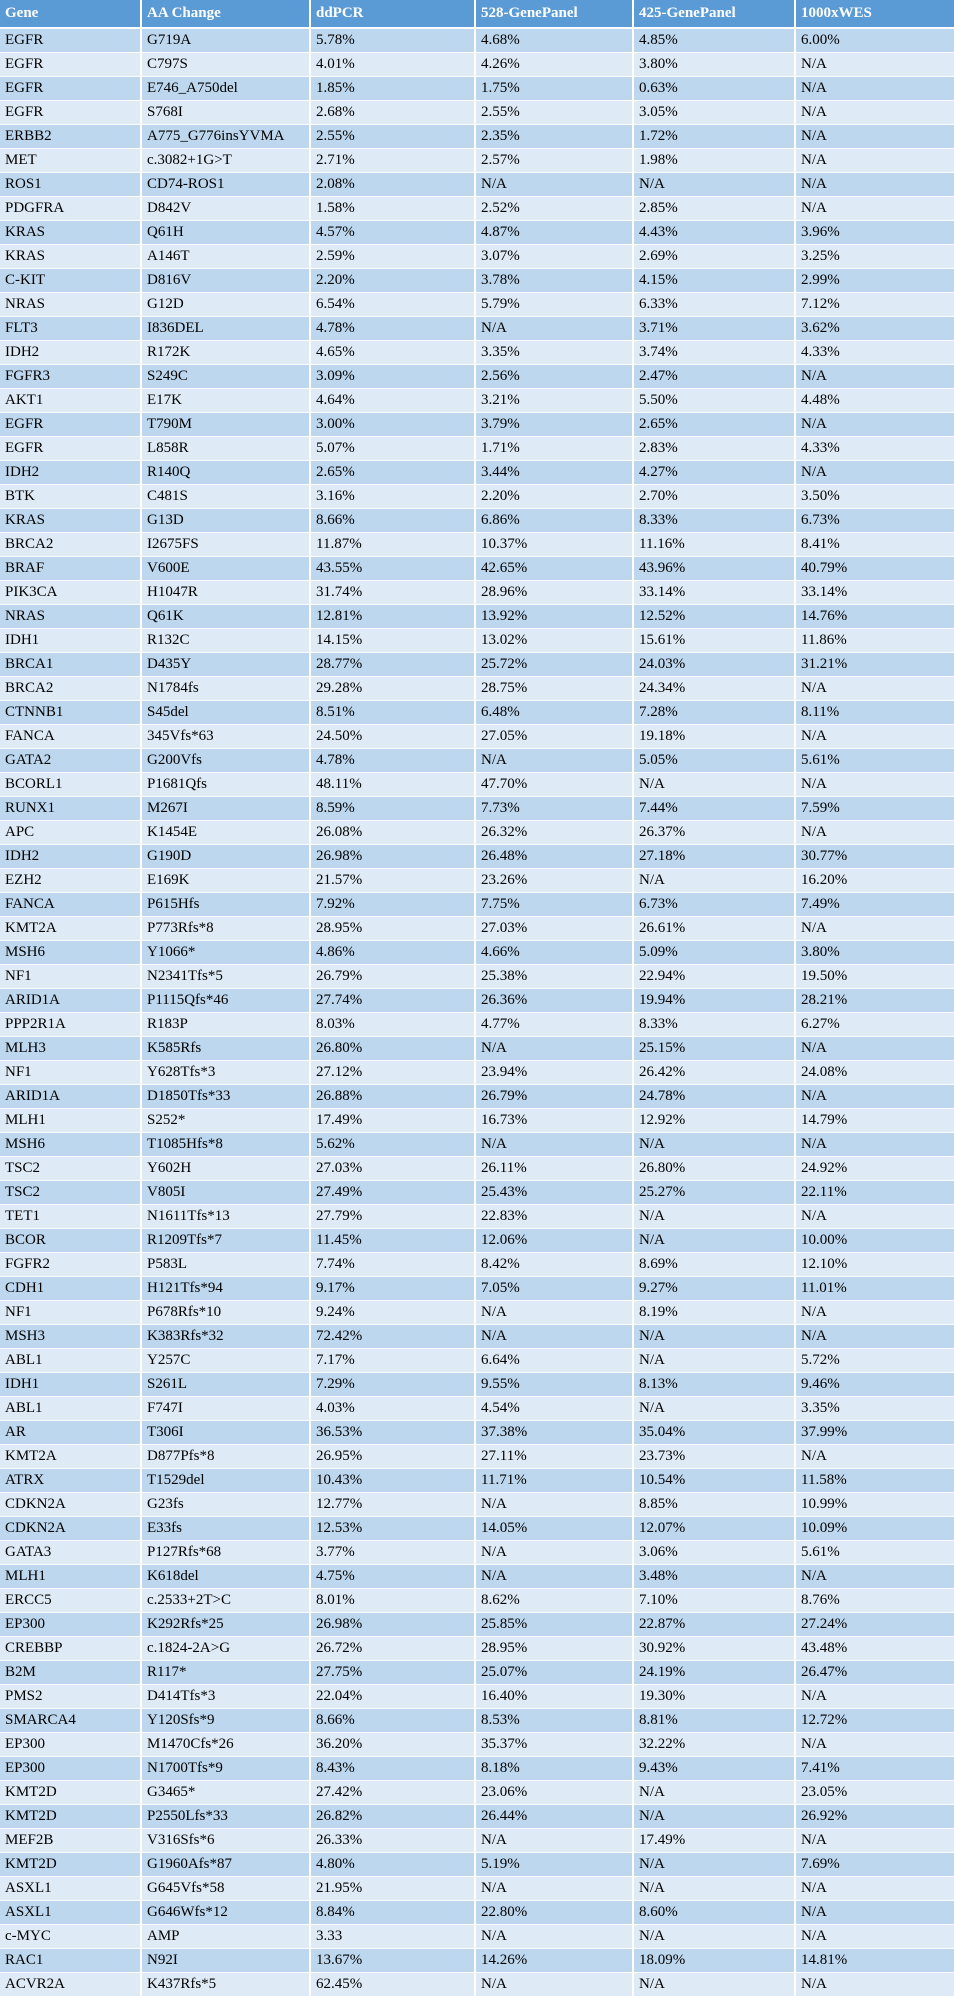 Image resolution: width=954 pixels, height=1997 pixels. Describe the element at coordinates (554, 64) in the screenshot. I see `cell-panel-528: 4.26%` at that location.